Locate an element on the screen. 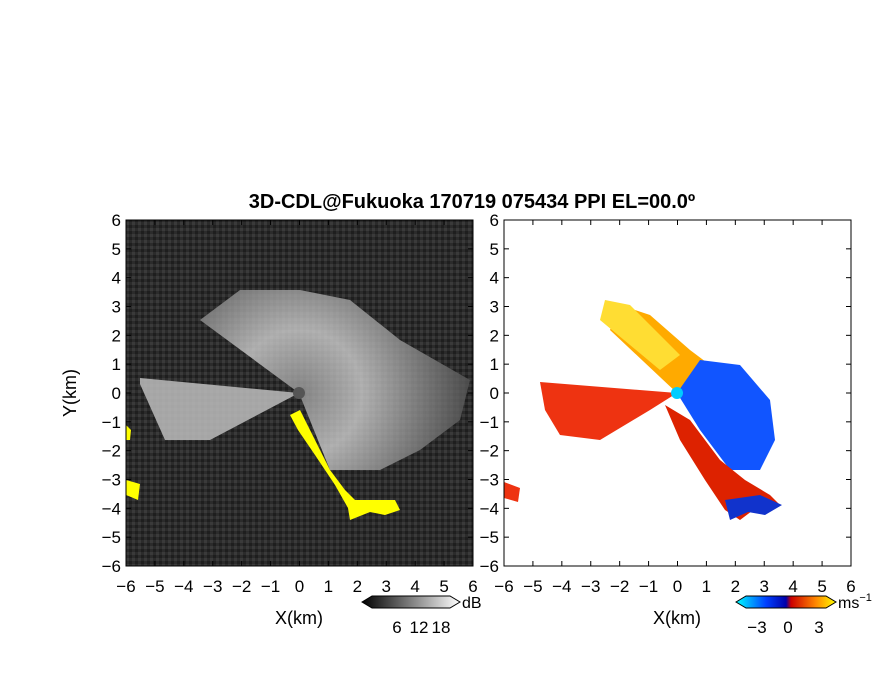 This screenshot has height=680, width=880. right-y-tick-label: 6 is located at coordinates (494, 220).